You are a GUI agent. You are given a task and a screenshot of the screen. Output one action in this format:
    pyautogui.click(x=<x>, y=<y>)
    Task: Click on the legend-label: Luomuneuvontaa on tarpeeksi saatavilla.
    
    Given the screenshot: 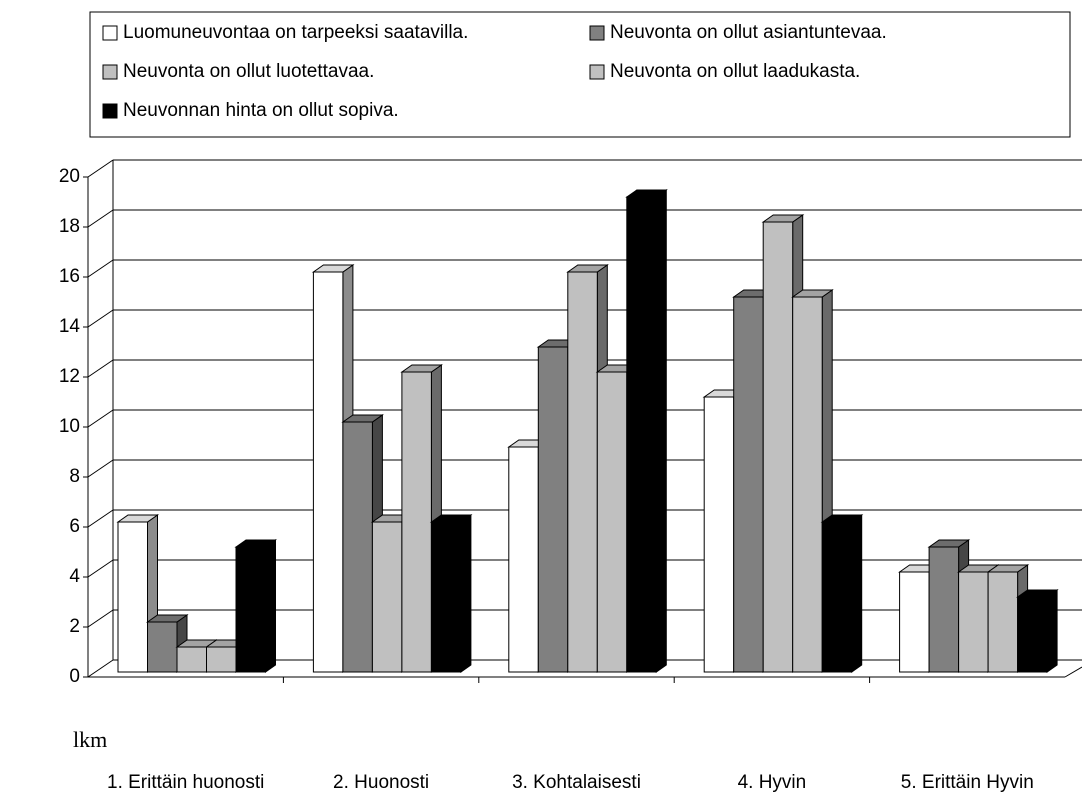 What is the action you would take?
    pyautogui.click(x=295, y=32)
    